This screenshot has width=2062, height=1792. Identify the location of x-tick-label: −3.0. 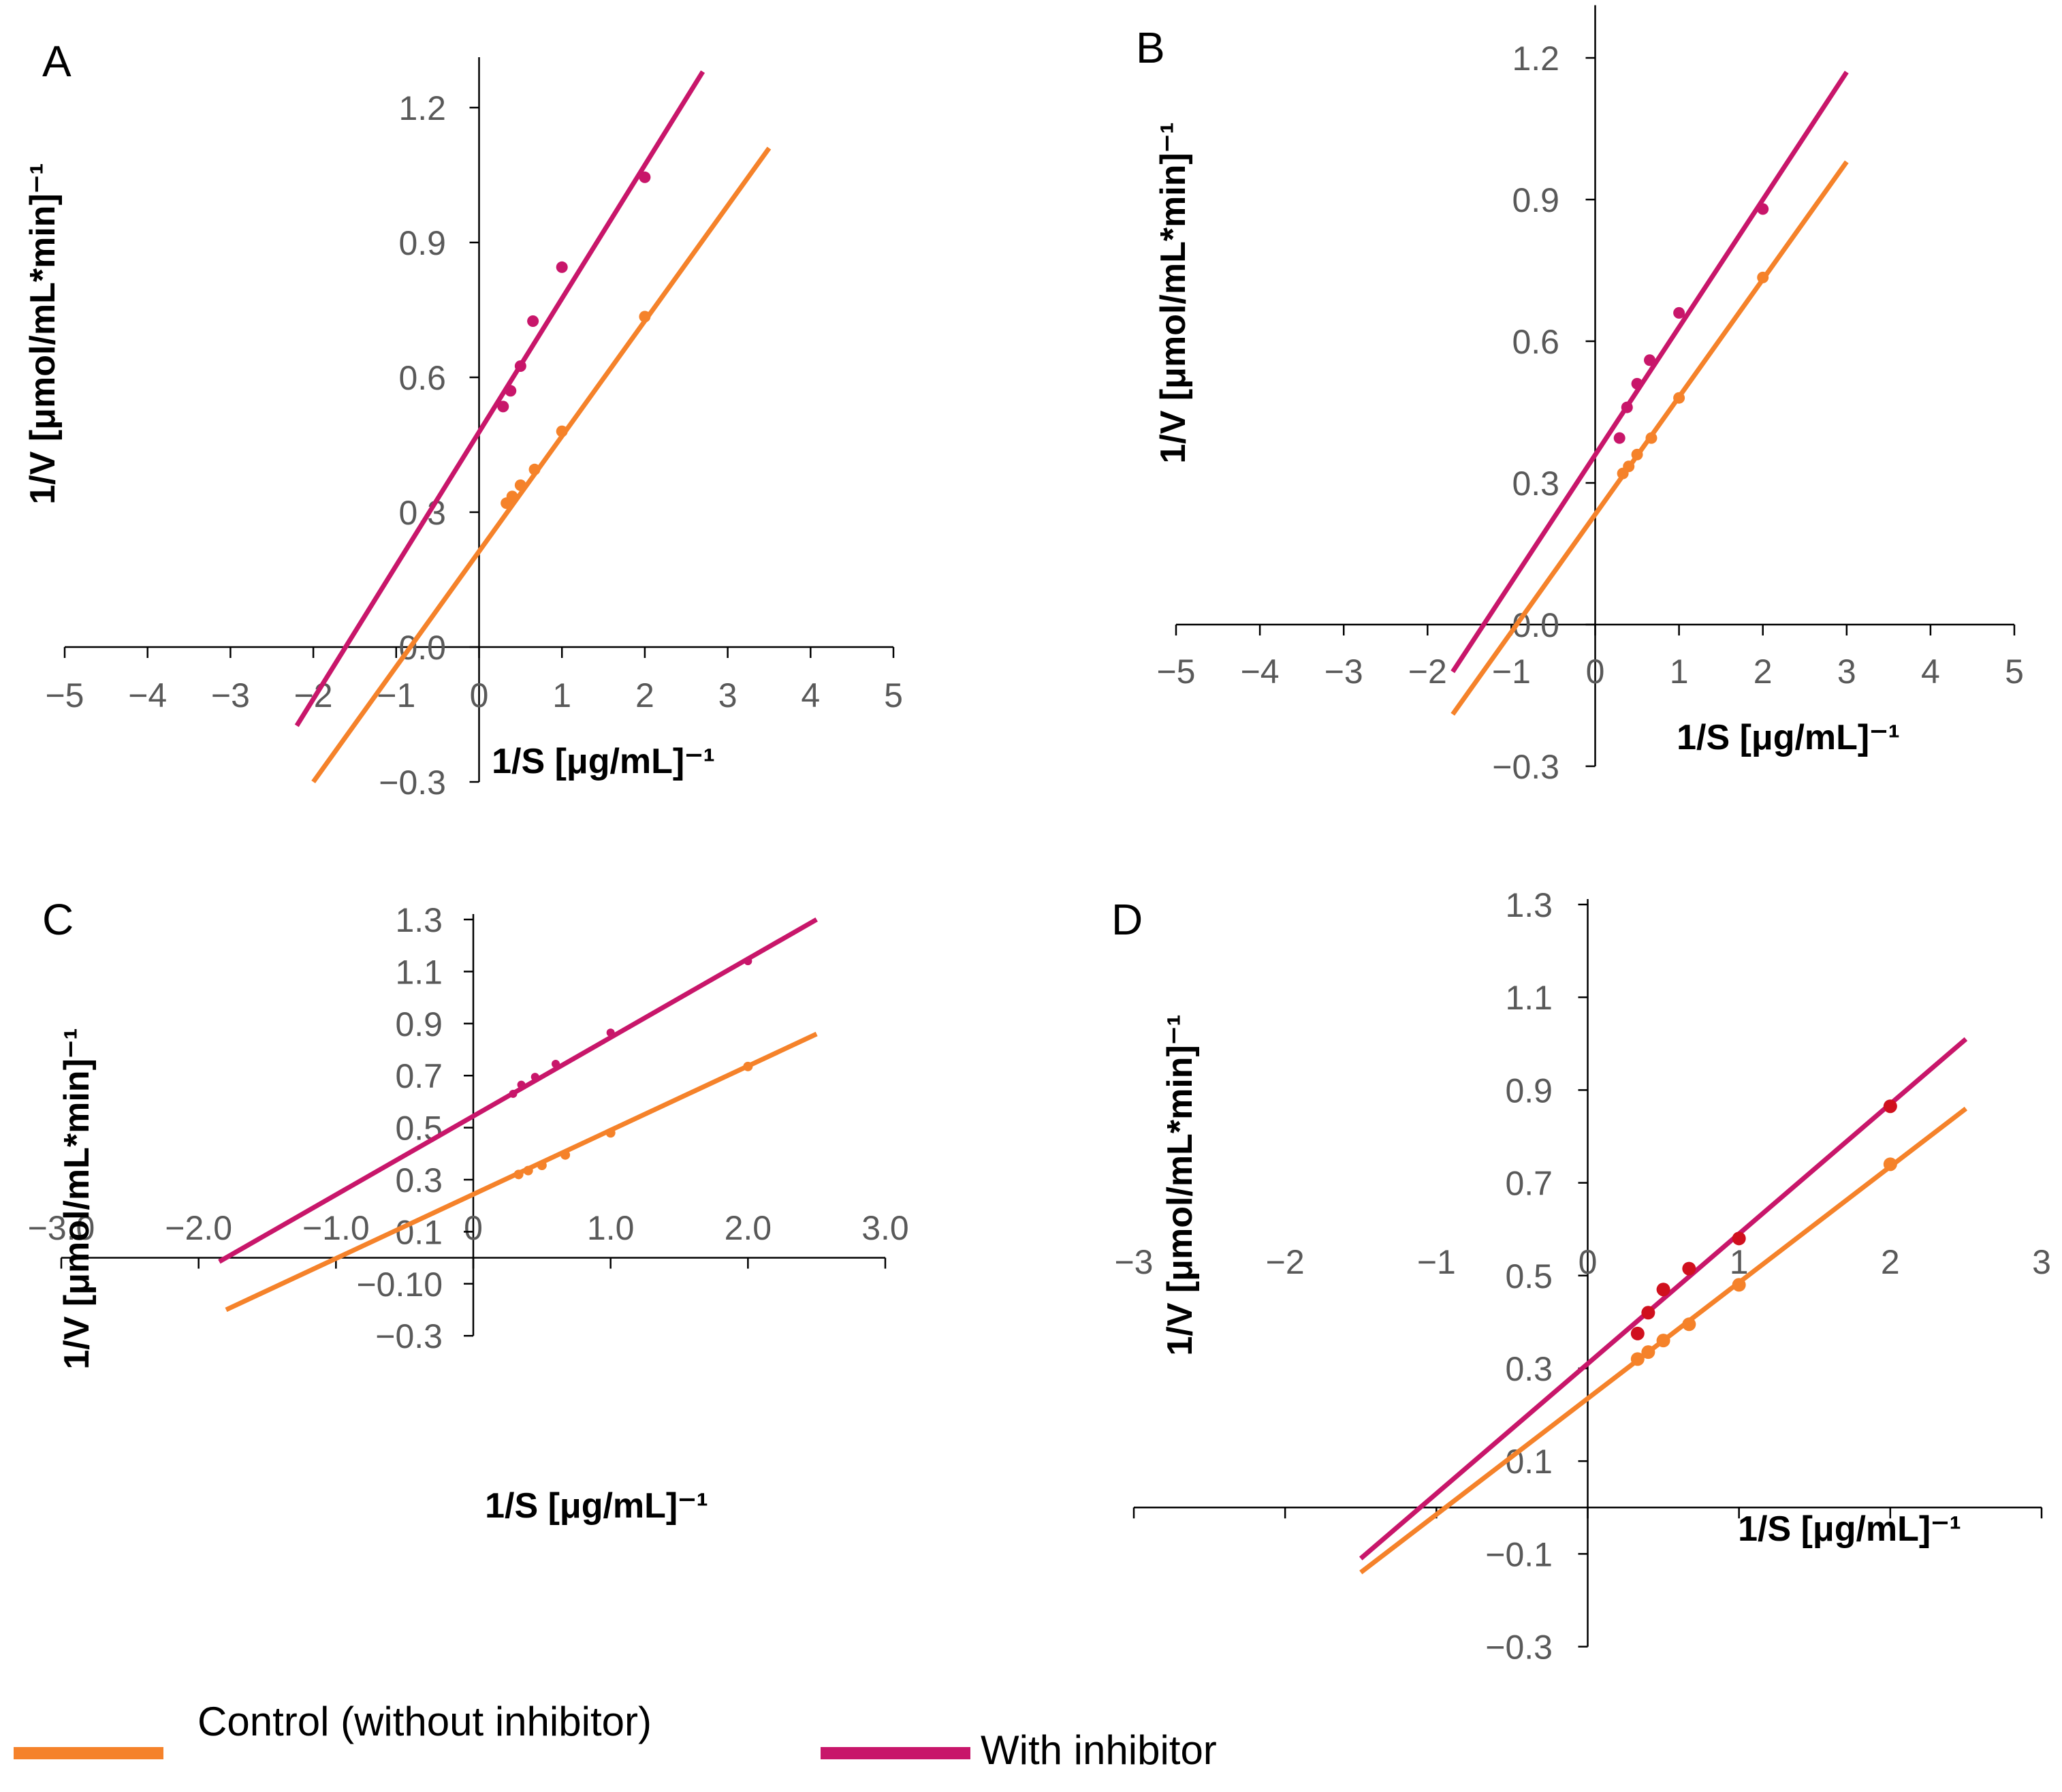
(61, 1228).